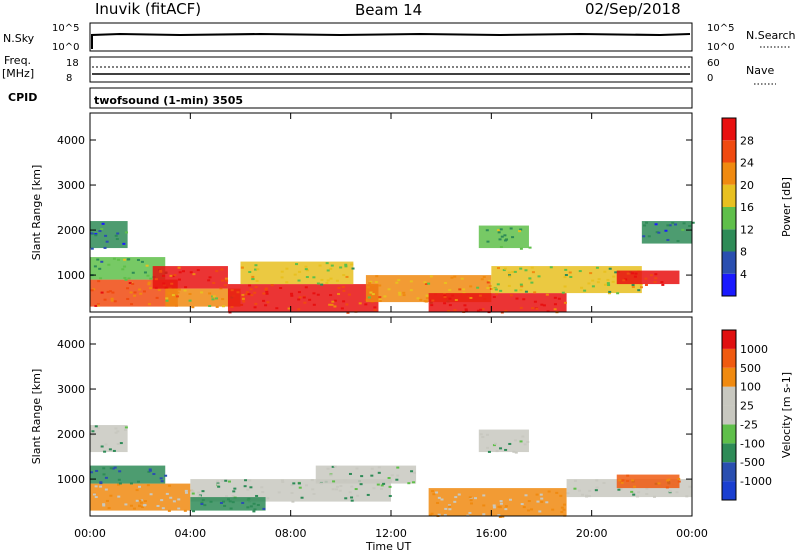 Image resolution: width=800 pixels, height=554 pixels. I want to click on power-colorbar-tick-label: 20, so click(747, 185).